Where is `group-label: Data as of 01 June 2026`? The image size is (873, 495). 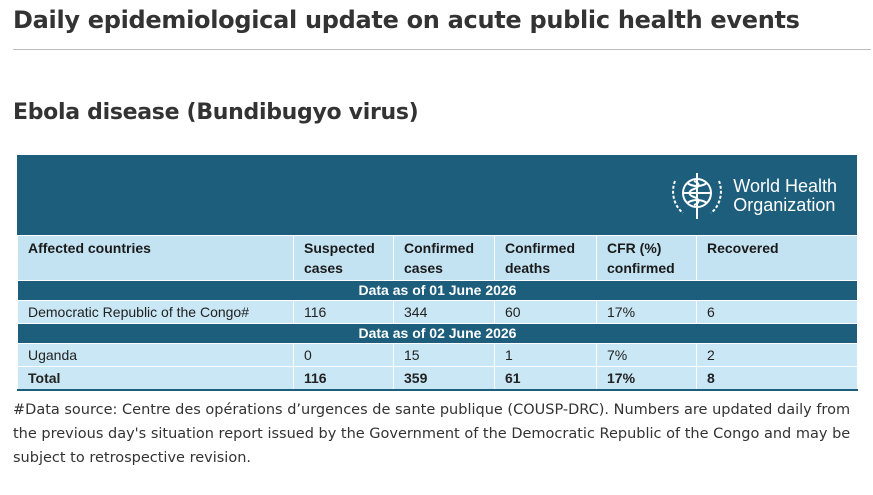
group-label: Data as of 01 June 2026 is located at coordinates (437, 290).